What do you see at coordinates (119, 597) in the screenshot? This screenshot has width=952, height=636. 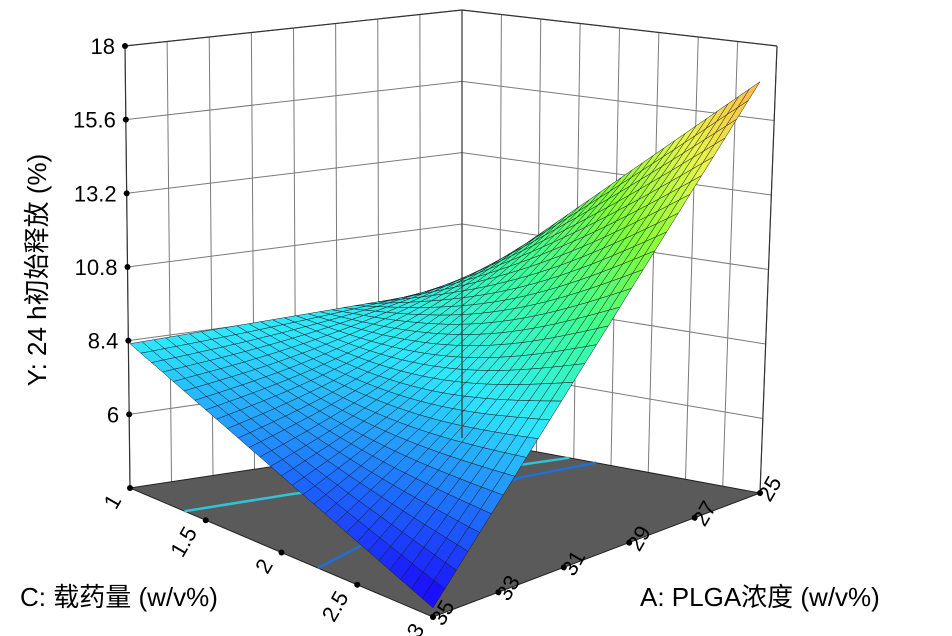 I see `c-axis-label: C: 载药量 (w/v%)` at bounding box center [119, 597].